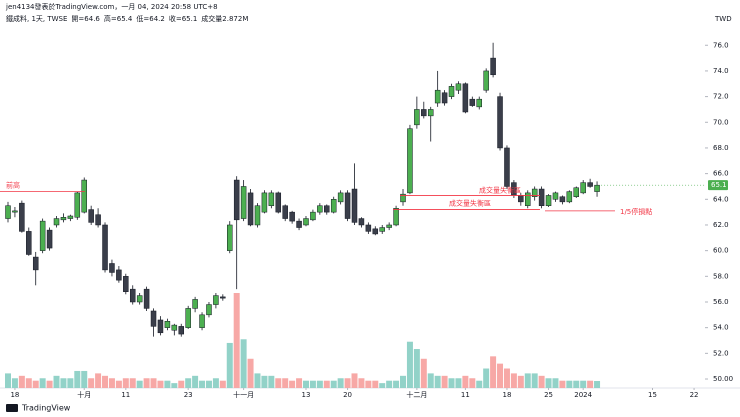  Describe the element at coordinates (721, 302) in the screenshot. I see `y-tick-label: 56.0` at that location.